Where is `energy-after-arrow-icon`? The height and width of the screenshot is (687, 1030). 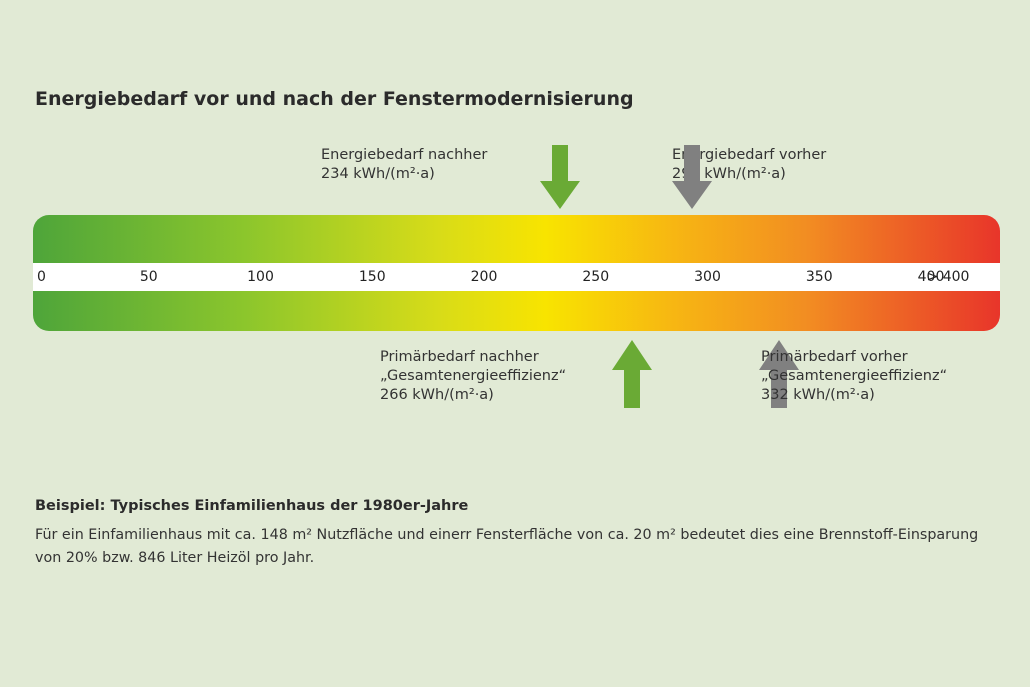 energy-after-arrow-icon is located at coordinates (559, 177).